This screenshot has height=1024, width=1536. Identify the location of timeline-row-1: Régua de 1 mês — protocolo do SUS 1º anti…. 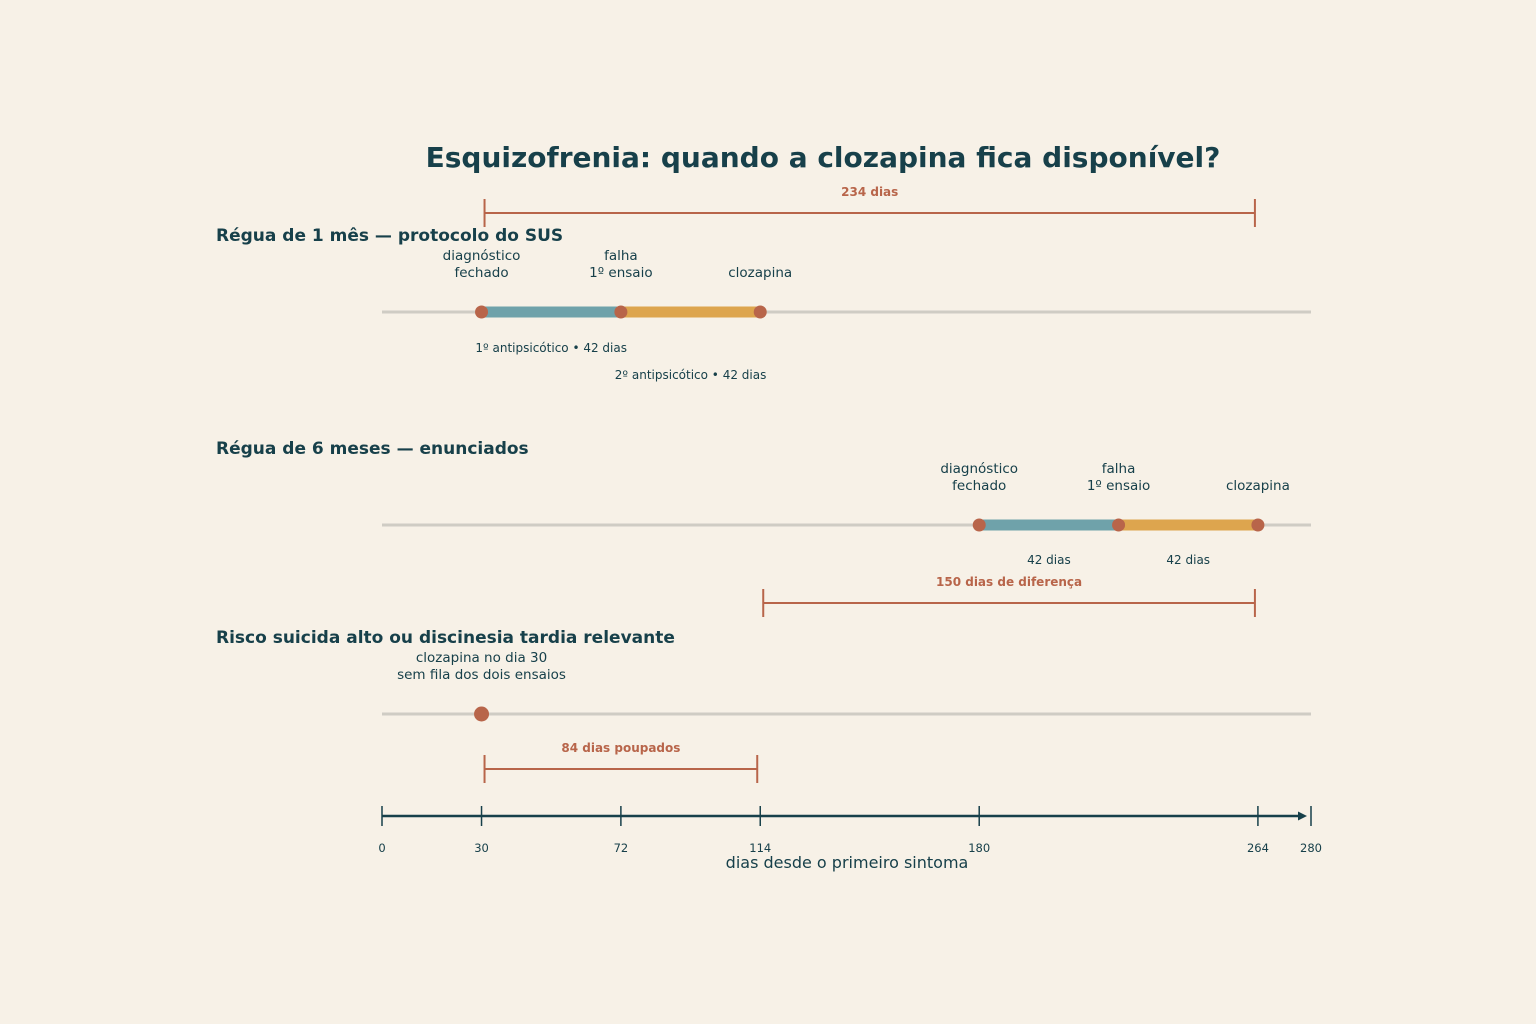
(763, 304).